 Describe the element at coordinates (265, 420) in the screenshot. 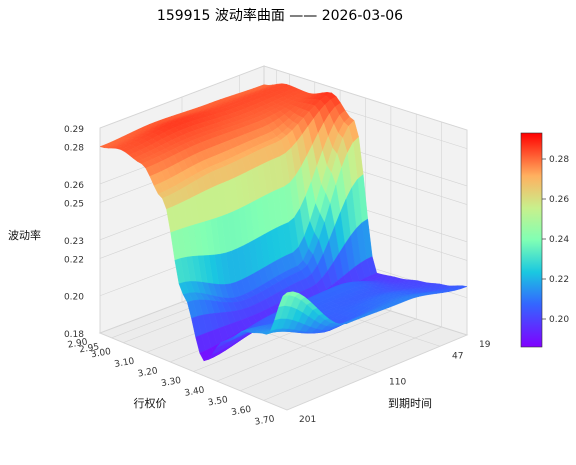

I see `x-tick-label: 3.70` at that location.